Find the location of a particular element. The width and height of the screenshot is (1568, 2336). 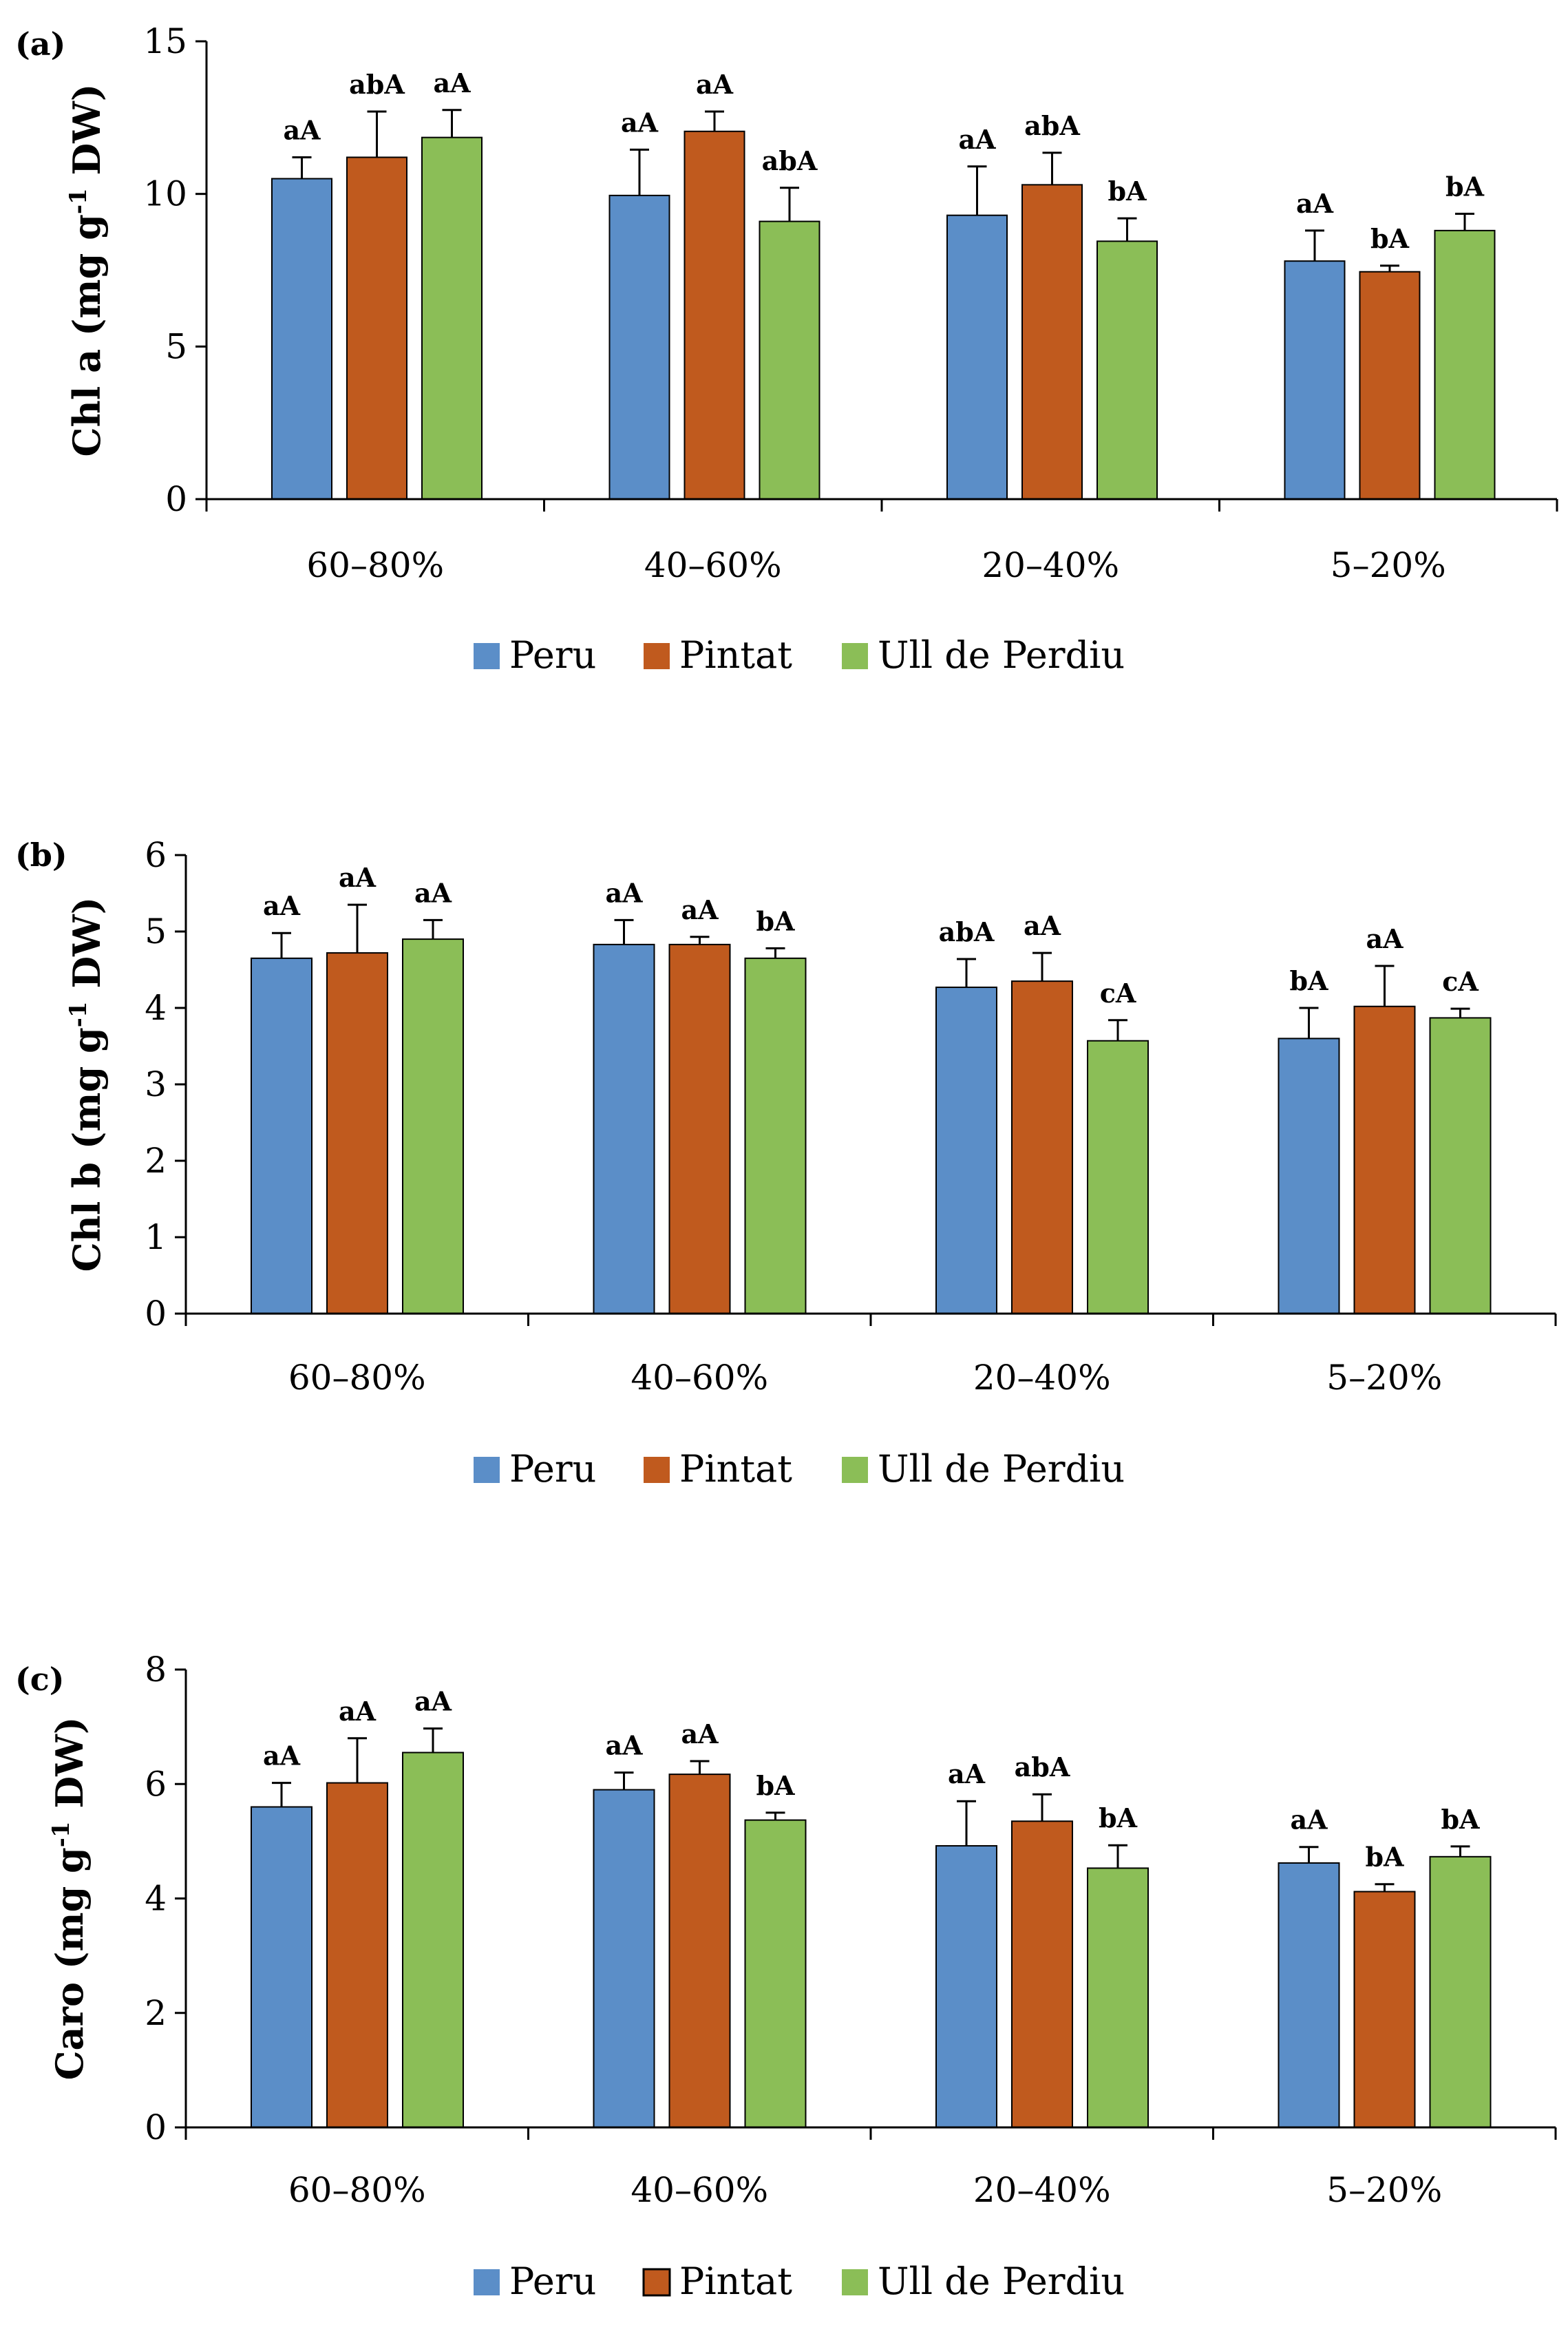

y-tick-label: 10 is located at coordinates (165, 194).